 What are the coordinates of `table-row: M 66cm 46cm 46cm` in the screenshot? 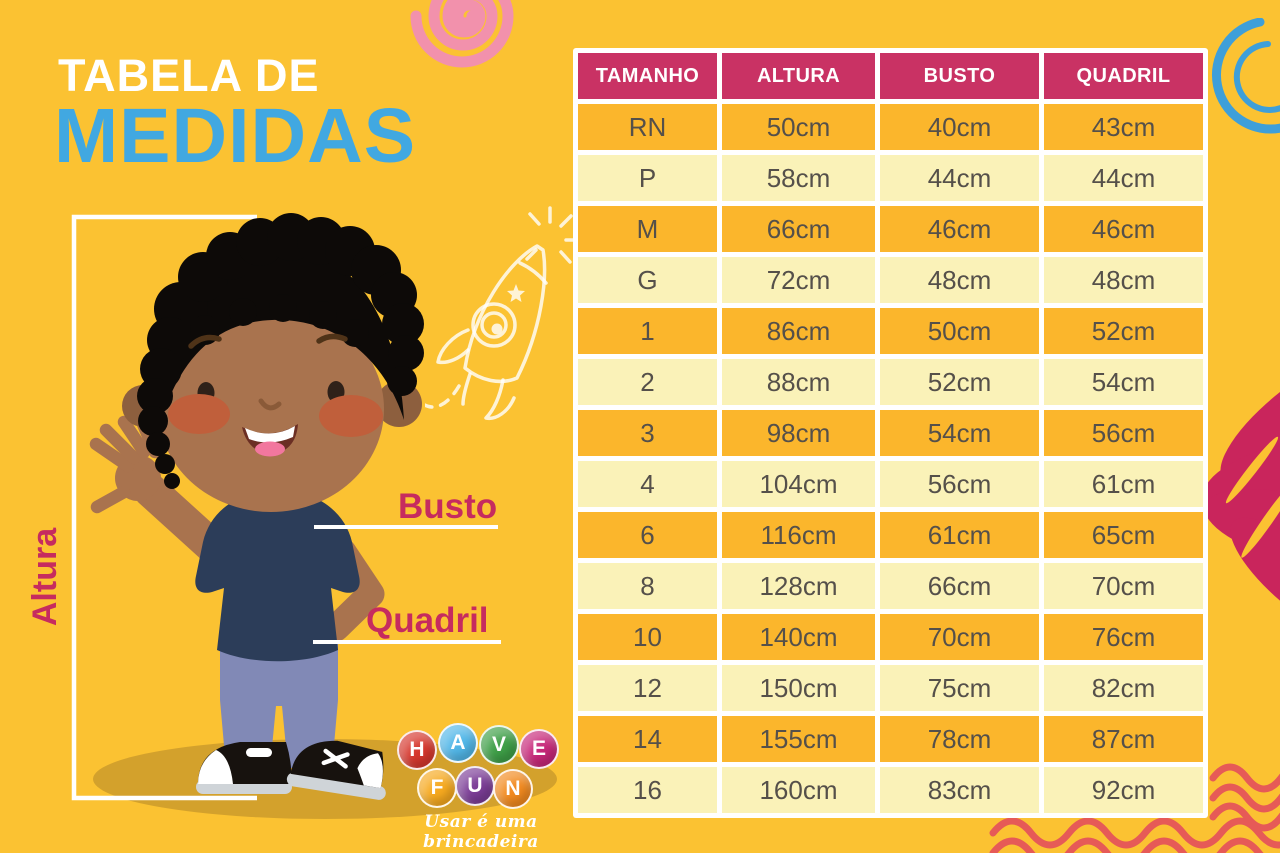 It's located at (890, 229).